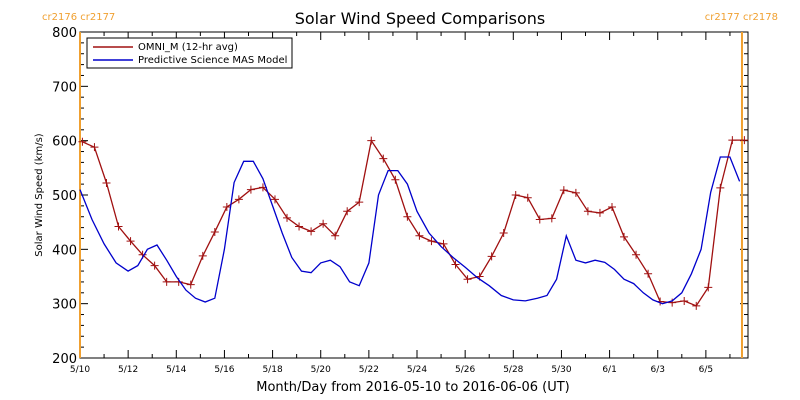 This screenshot has height=400, width=800. Describe the element at coordinates (64, 33) in the screenshot. I see `y-tick-label: 800` at that location.